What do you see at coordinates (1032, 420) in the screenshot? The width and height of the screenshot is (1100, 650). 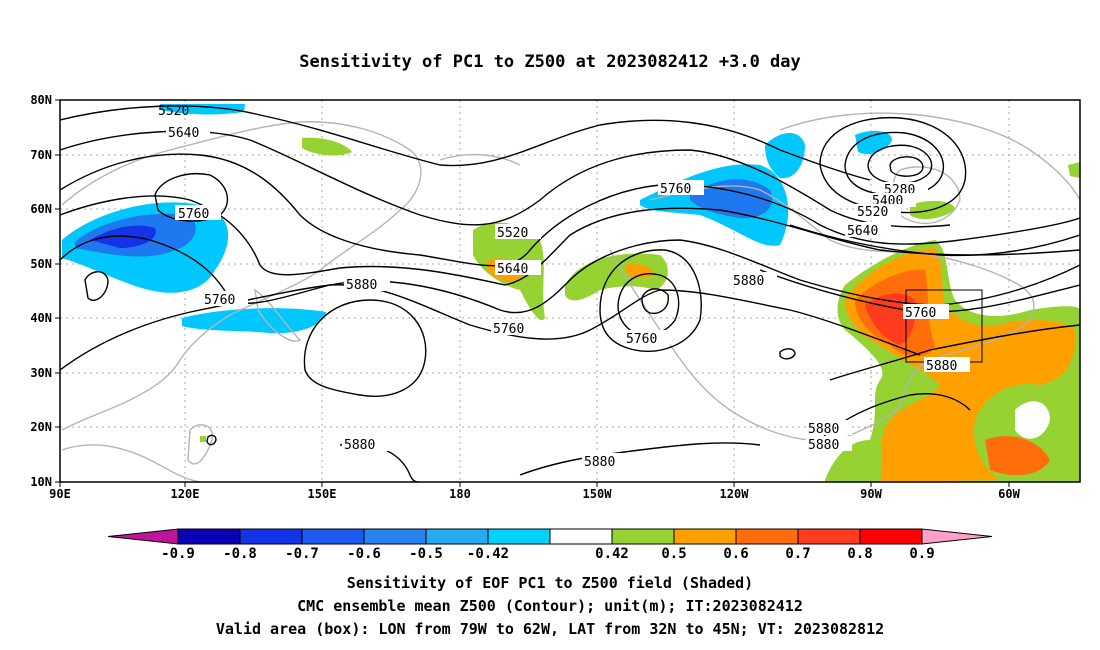 I see `shade-hole-white` at bounding box center [1032, 420].